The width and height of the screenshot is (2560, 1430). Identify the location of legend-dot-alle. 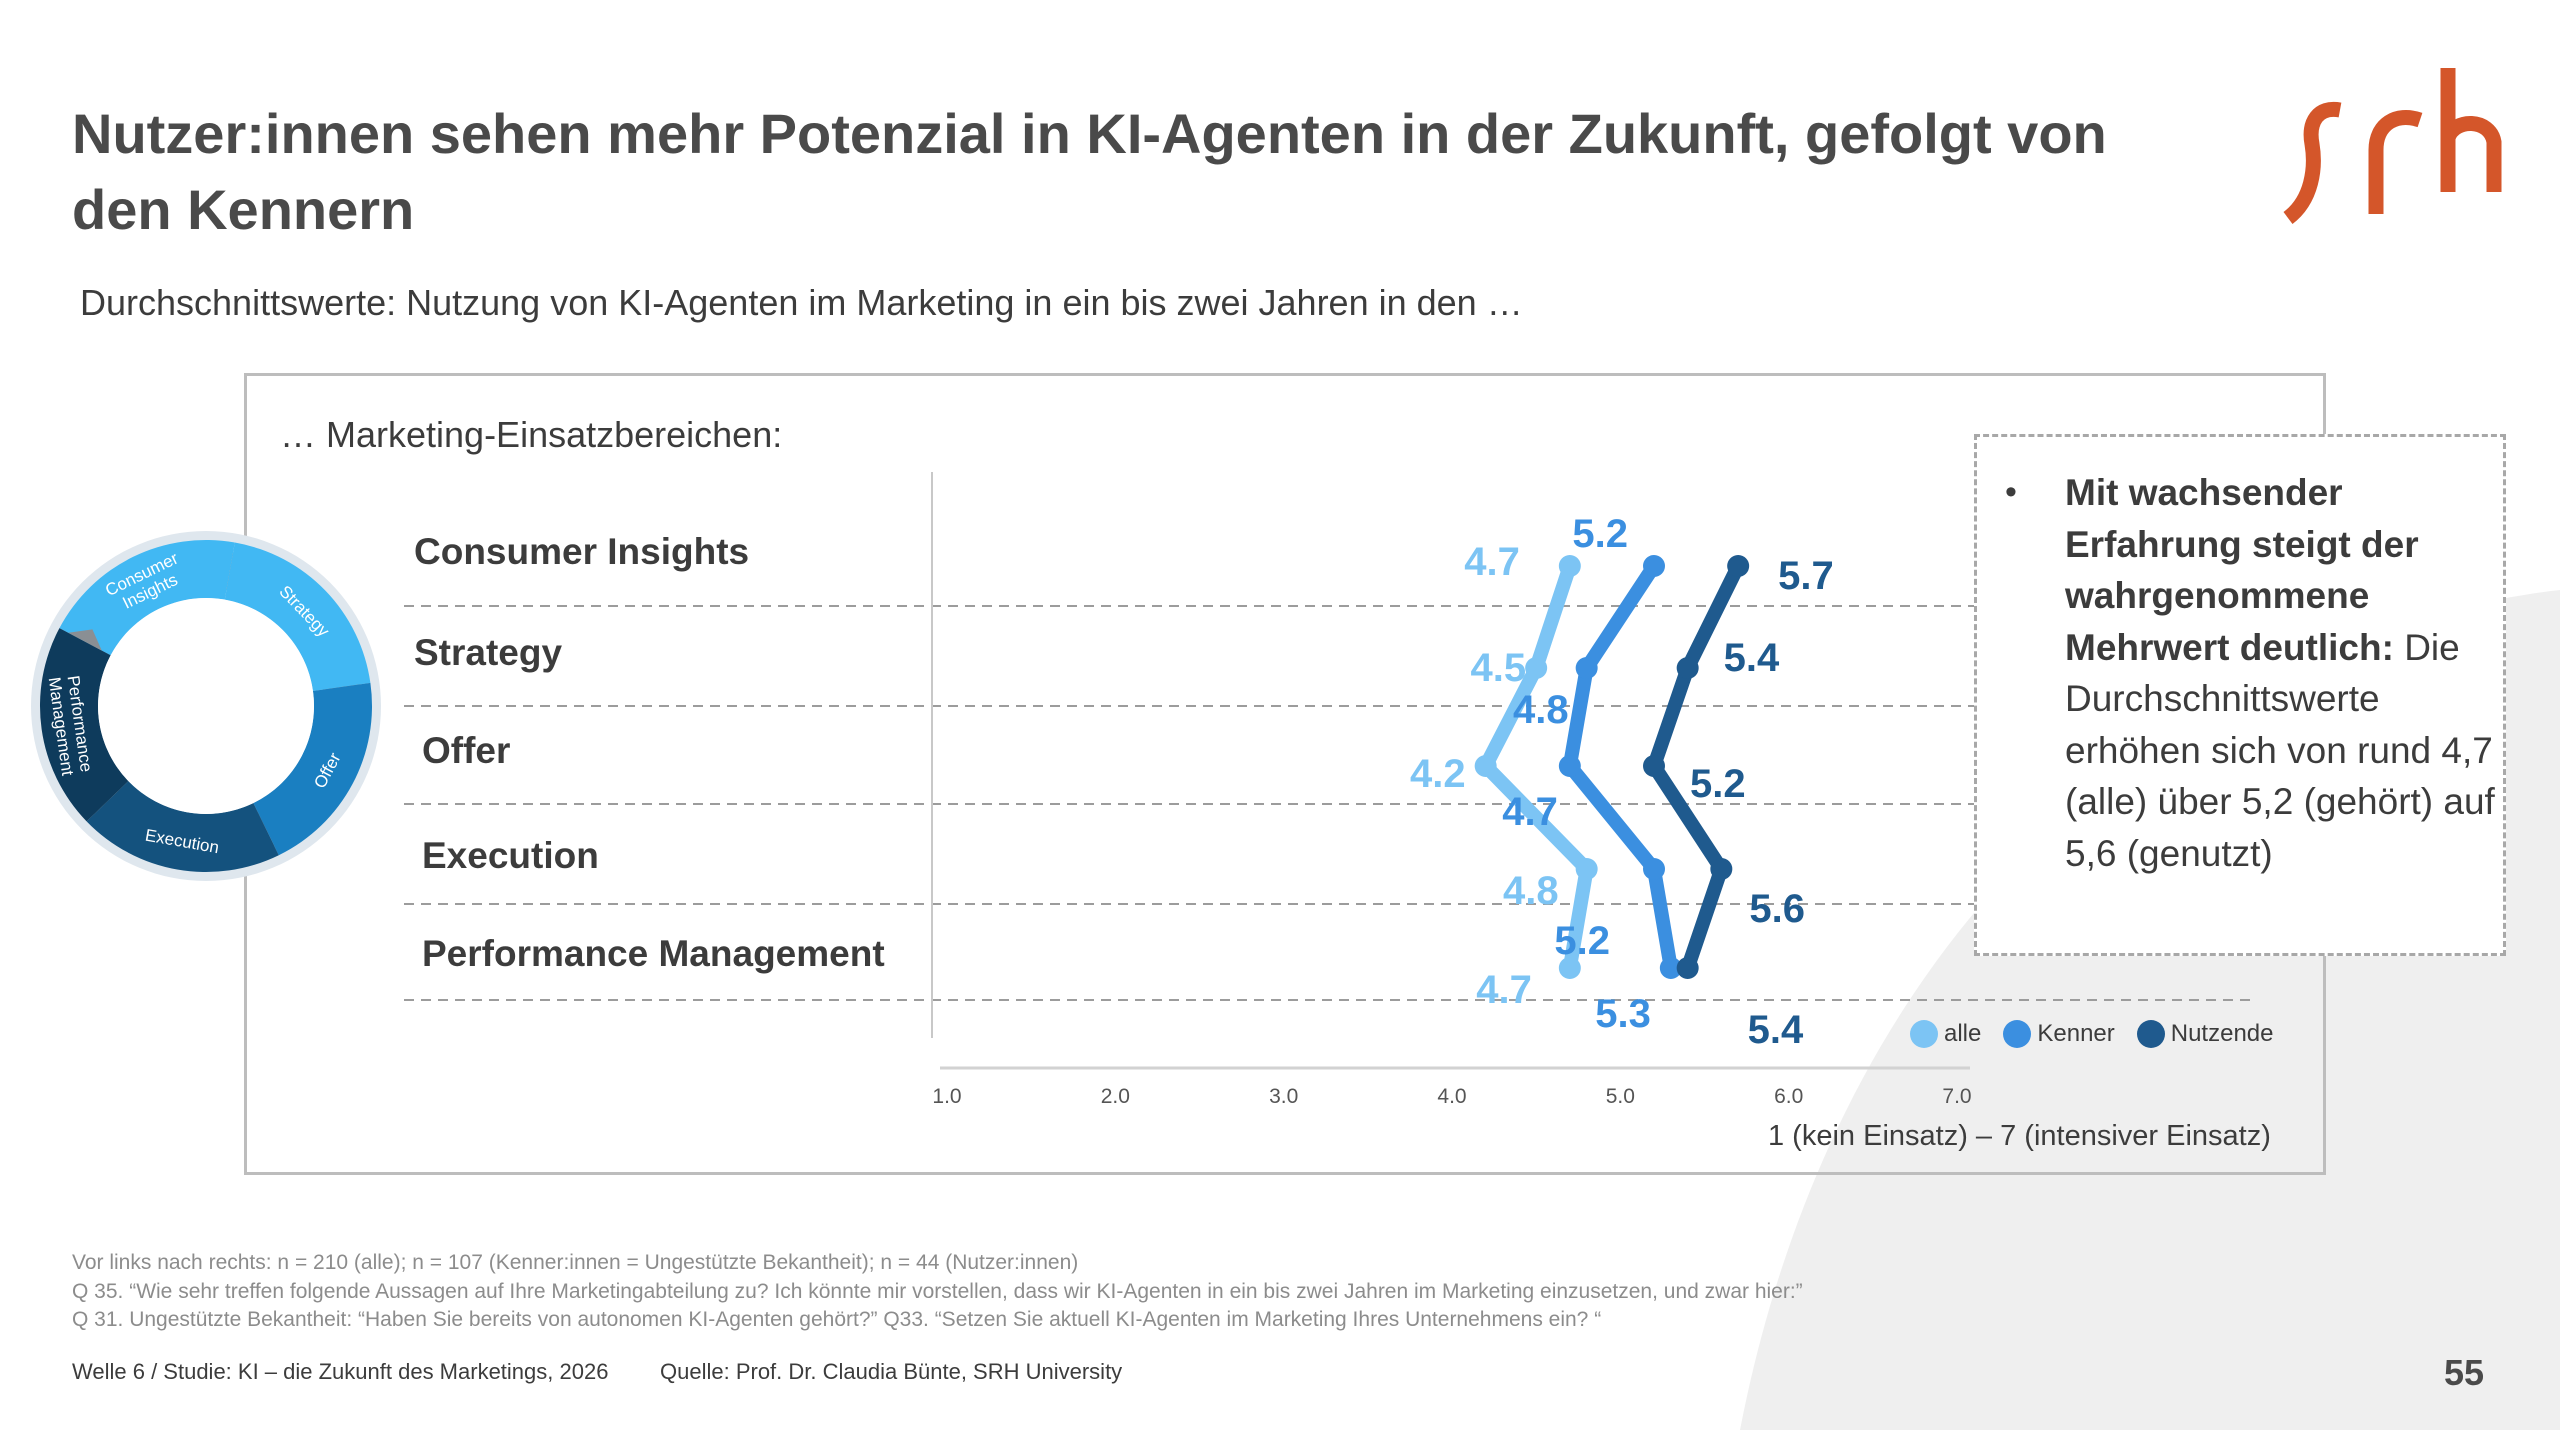
(1924, 1034).